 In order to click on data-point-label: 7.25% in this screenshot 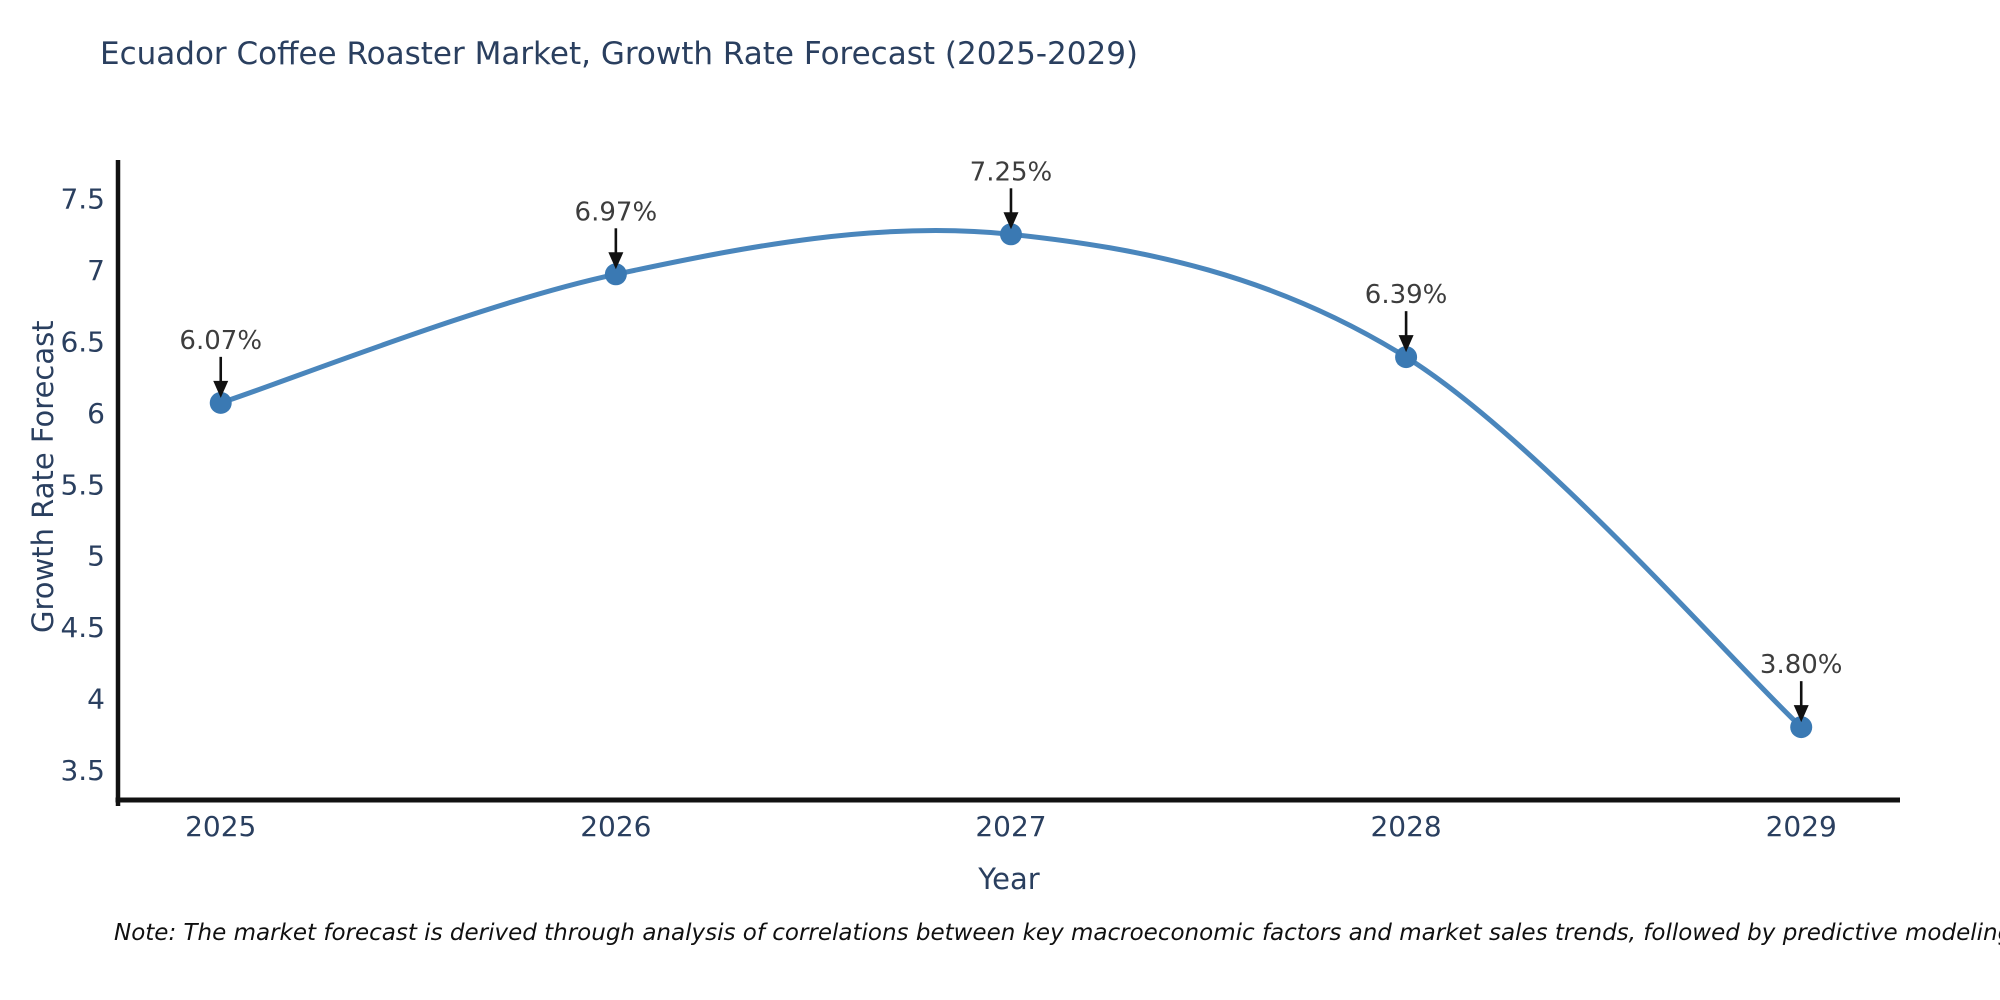, I will do `click(1011, 172)`.